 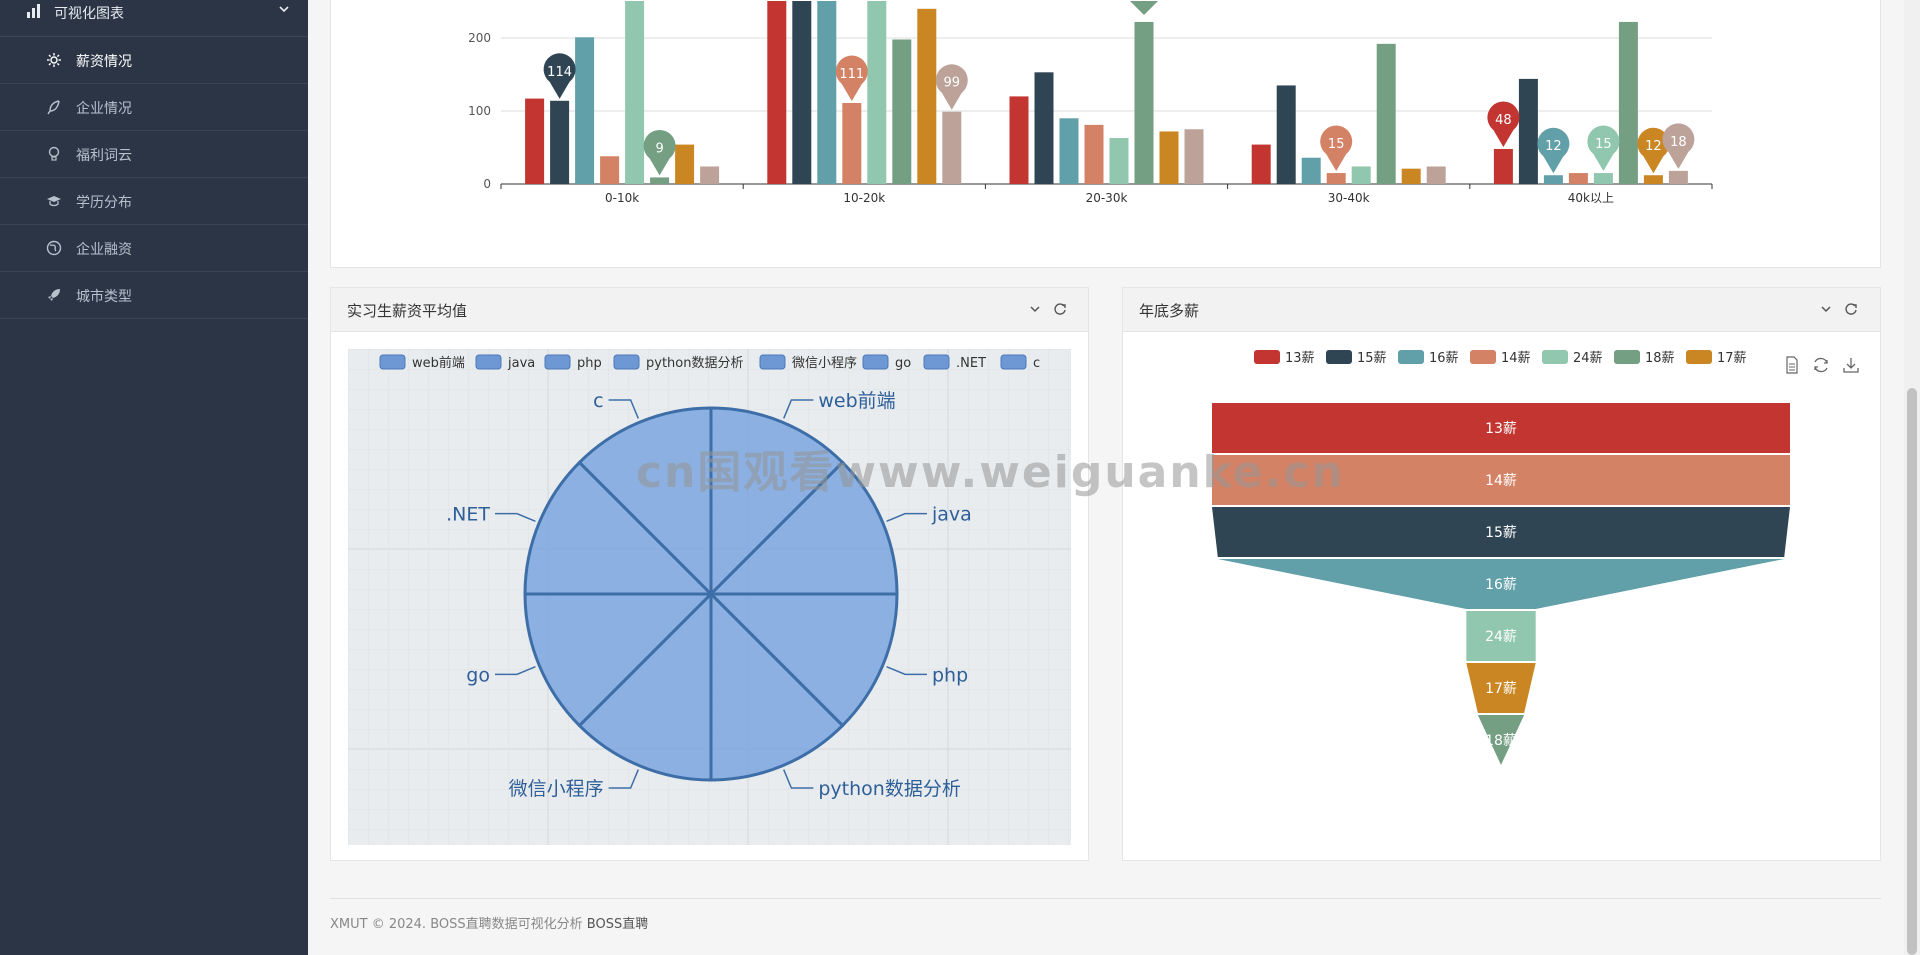 I want to click on pin-label: 12, so click(x=1653, y=146).